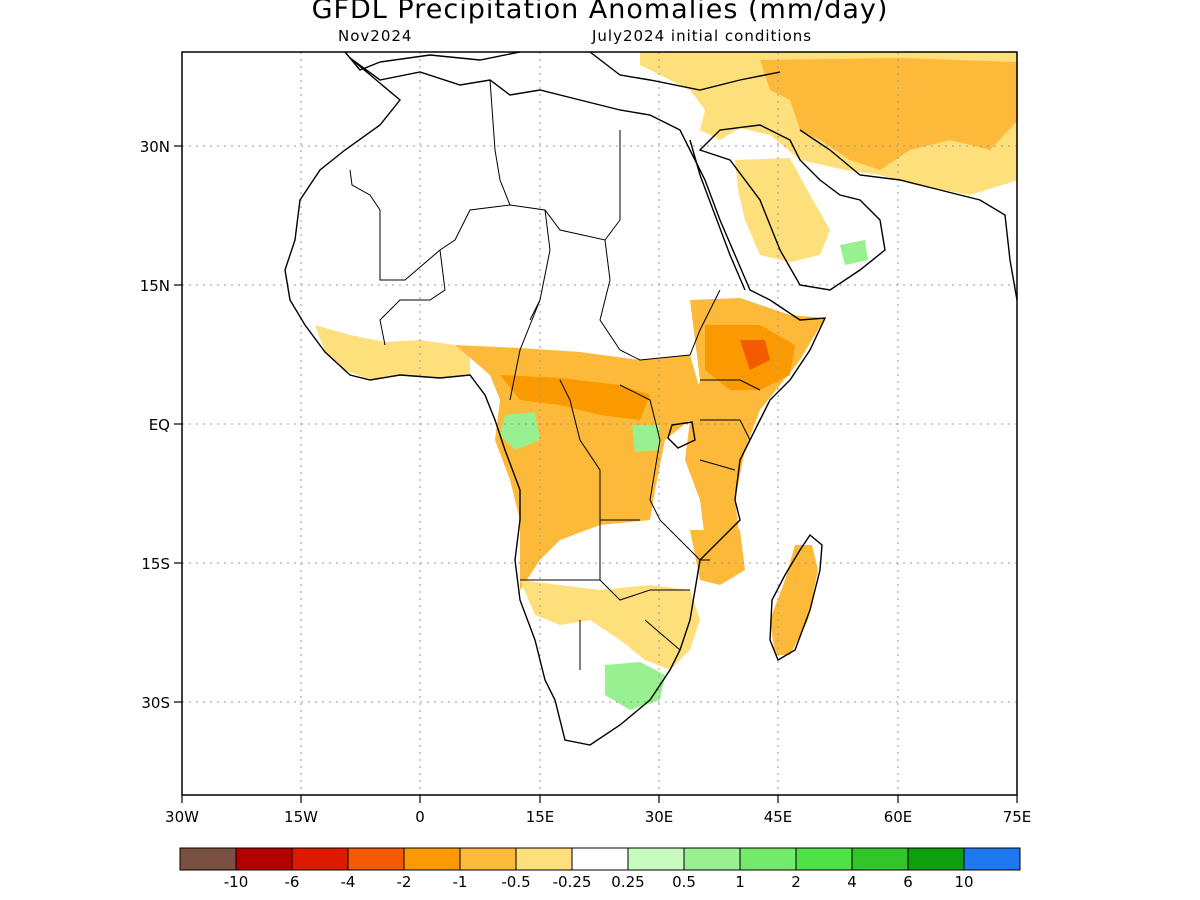 Image resolution: width=1200 pixels, height=900 pixels. What do you see at coordinates (562, 71) in the screenshot?
I see `europe-coastline` at bounding box center [562, 71].